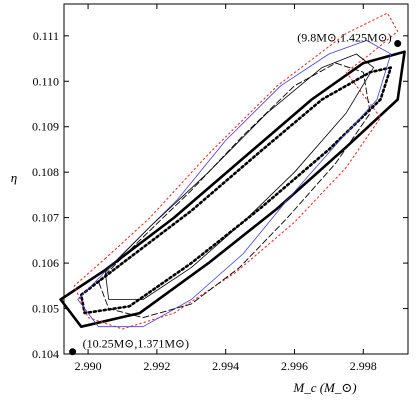 The height and width of the screenshot is (400, 416). What do you see at coordinates (136, 344) in the screenshot?
I see `mass-point-label: (10.25M⊙,1.371M⊙)` at bounding box center [136, 344].